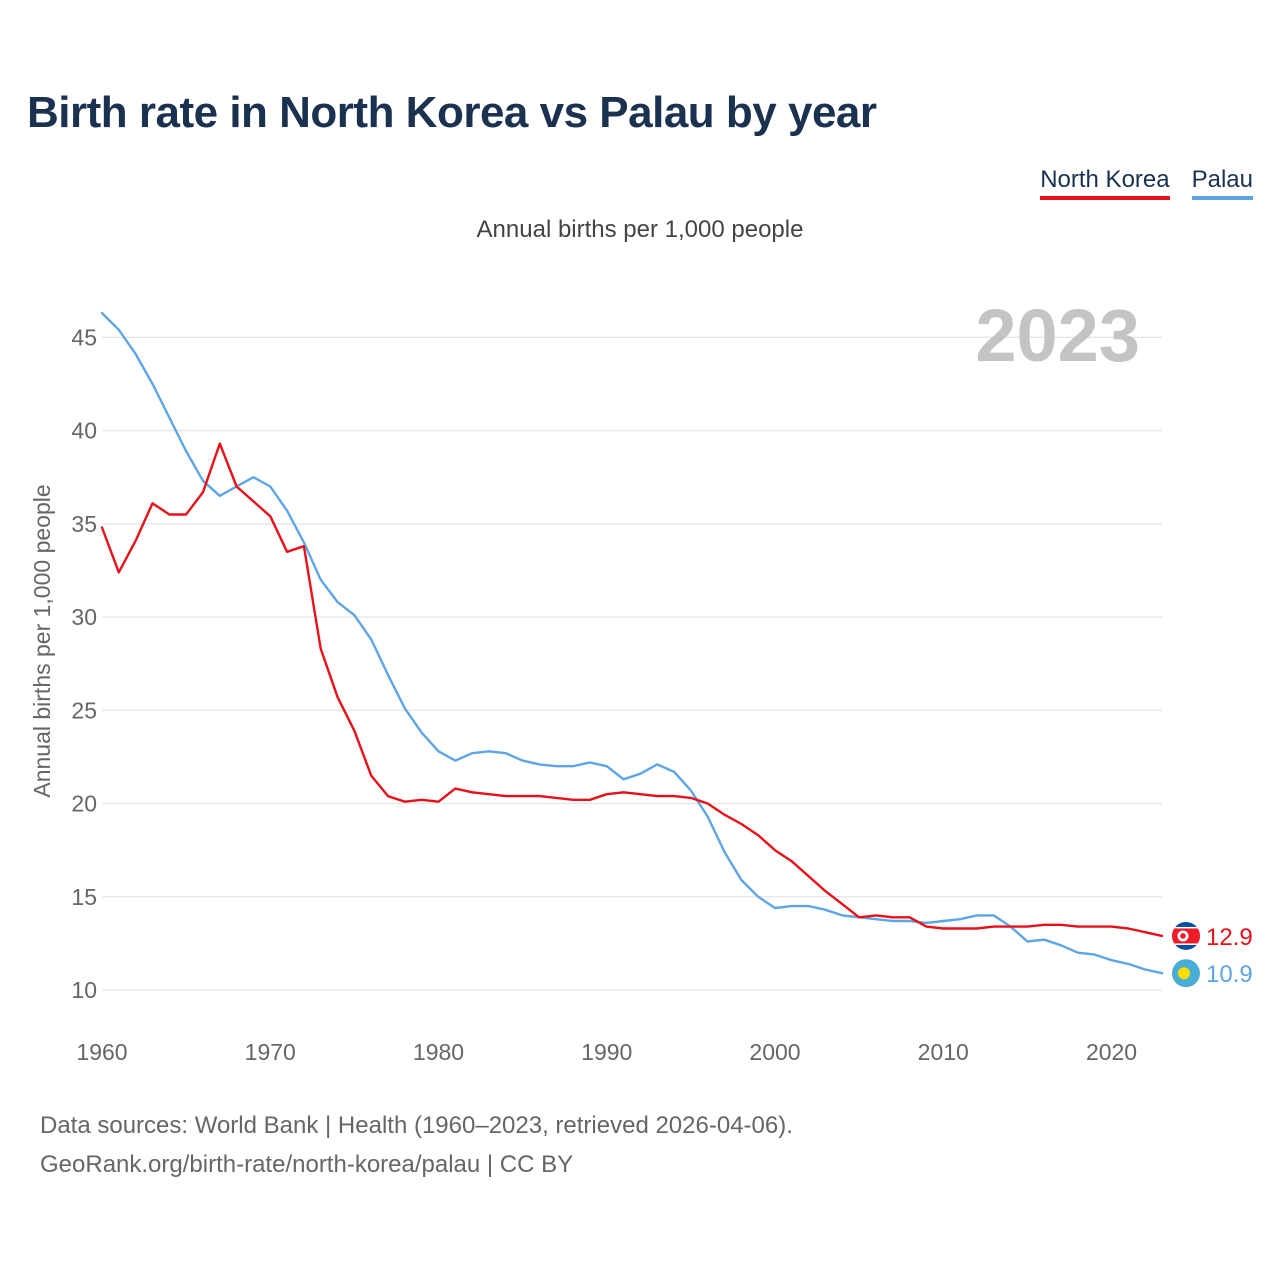 The height and width of the screenshot is (1280, 1280). What do you see at coordinates (774, 1052) in the screenshot?
I see `x-tick-label-2000: 2000` at bounding box center [774, 1052].